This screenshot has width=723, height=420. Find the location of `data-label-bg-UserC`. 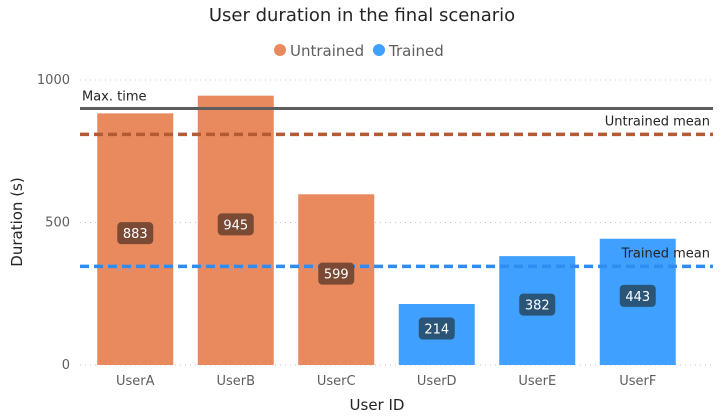

data-label-bg-UserC is located at coordinates (336, 273).